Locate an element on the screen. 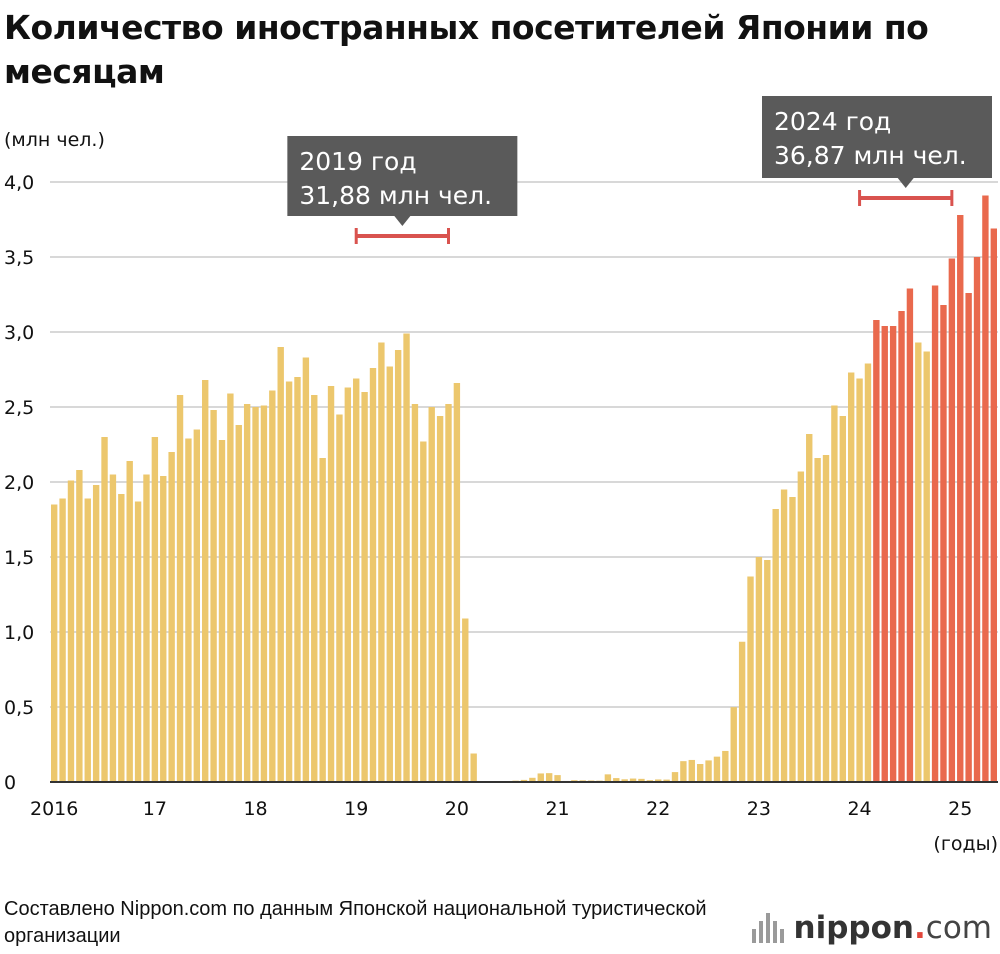 This screenshot has height=954, width=1000. x-tick-label: 2016 is located at coordinates (54, 809).